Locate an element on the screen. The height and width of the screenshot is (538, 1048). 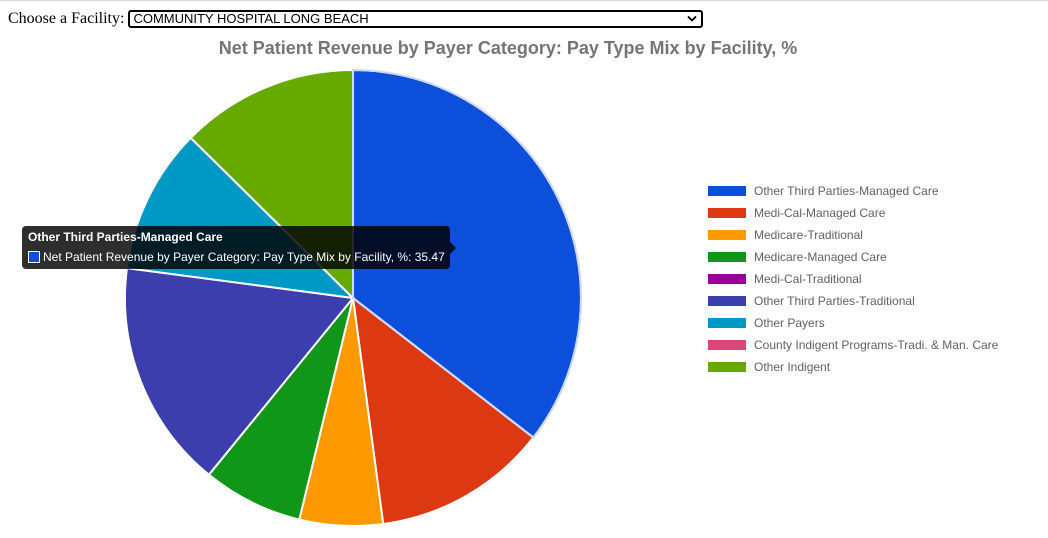
legend-item: Medicare-Traditional is located at coordinates (853, 235).